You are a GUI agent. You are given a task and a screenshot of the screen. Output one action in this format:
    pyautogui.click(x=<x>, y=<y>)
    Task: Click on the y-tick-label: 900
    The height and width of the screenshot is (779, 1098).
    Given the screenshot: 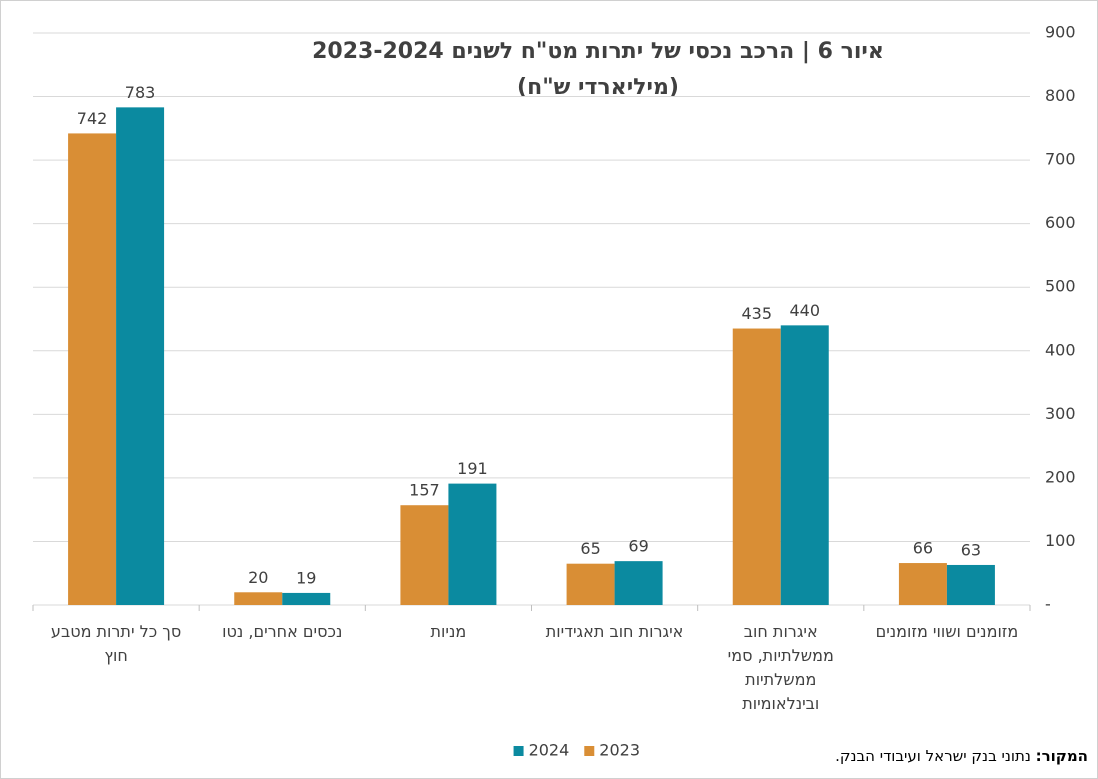 What is the action you would take?
    pyautogui.click(x=1060, y=32)
    